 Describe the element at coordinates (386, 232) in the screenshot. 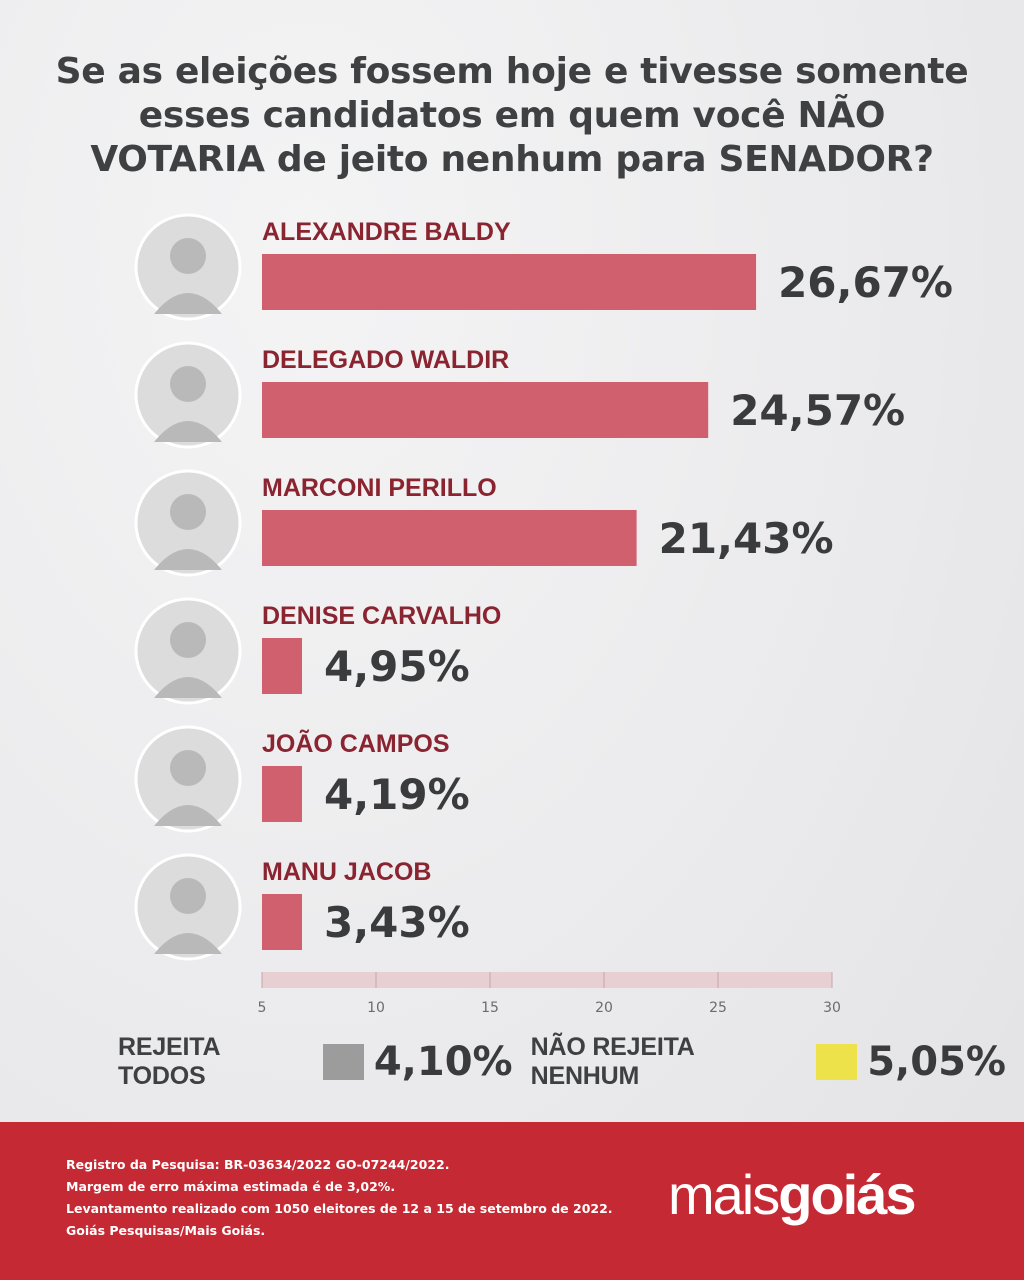

I see `candidate-name-alexandre-baldy: ALEXANDRE BALDY` at that location.